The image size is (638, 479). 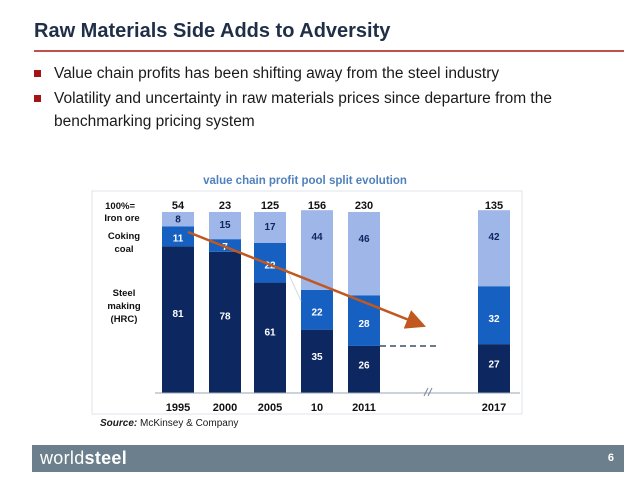 What do you see at coordinates (178, 314) in the screenshot?
I see `bar-value-label: 81` at bounding box center [178, 314].